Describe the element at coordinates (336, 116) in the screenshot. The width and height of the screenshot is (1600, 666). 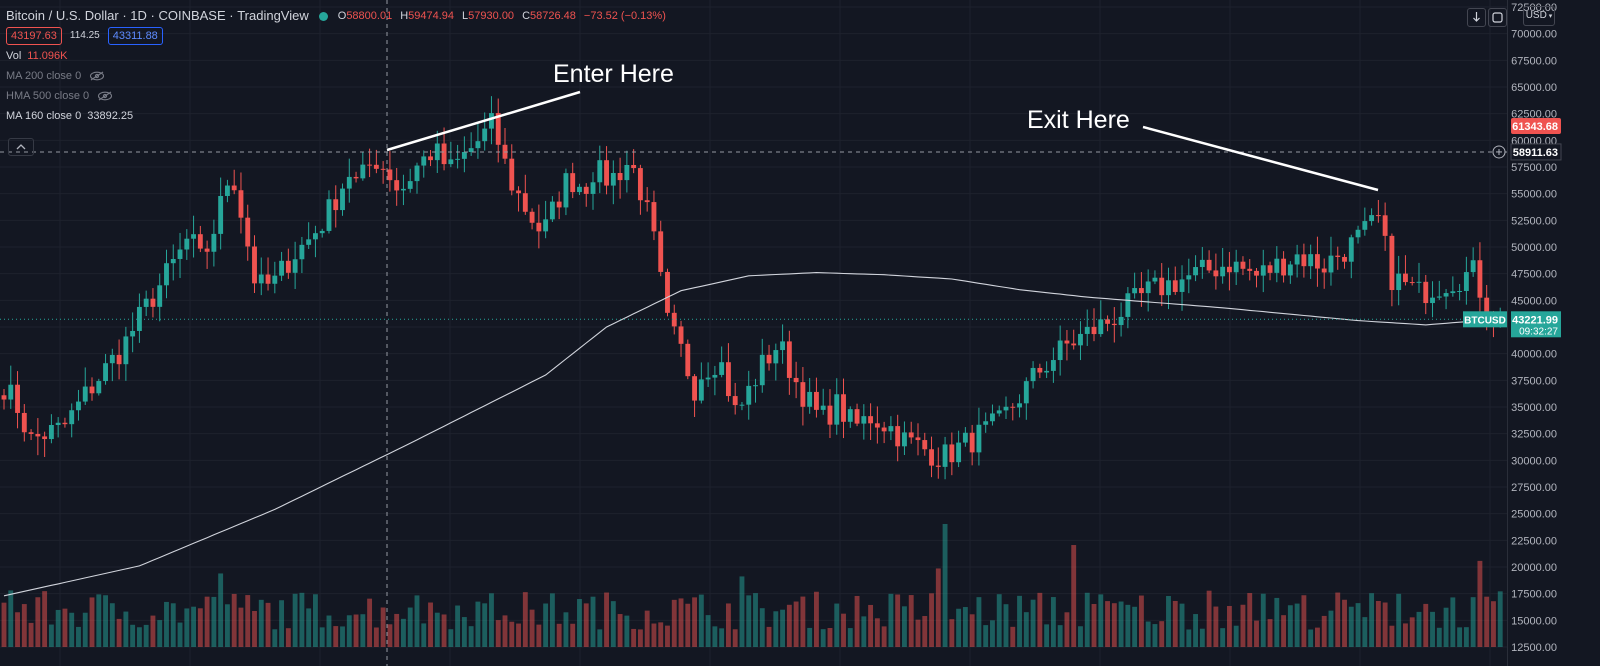
I see `ma160-indicator-row: MA 160 close 0 33892.25` at that location.